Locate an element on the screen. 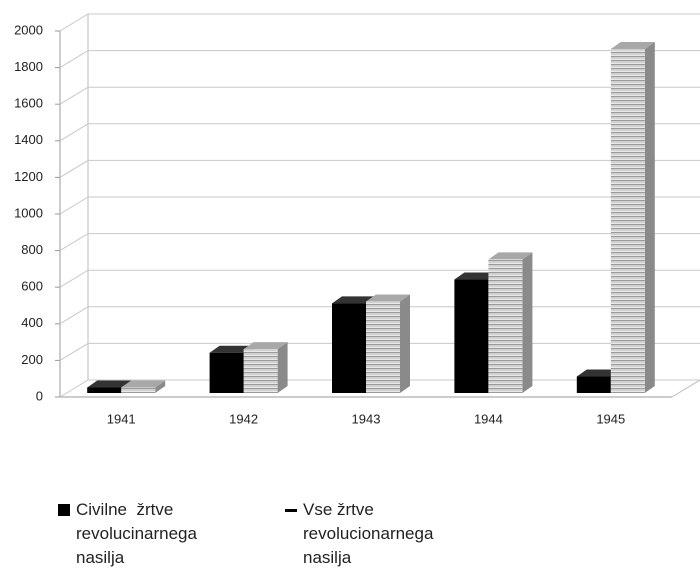 Image resolution: width=700 pixels, height=572 pixels. floor-edge is located at coordinates (685, 388).